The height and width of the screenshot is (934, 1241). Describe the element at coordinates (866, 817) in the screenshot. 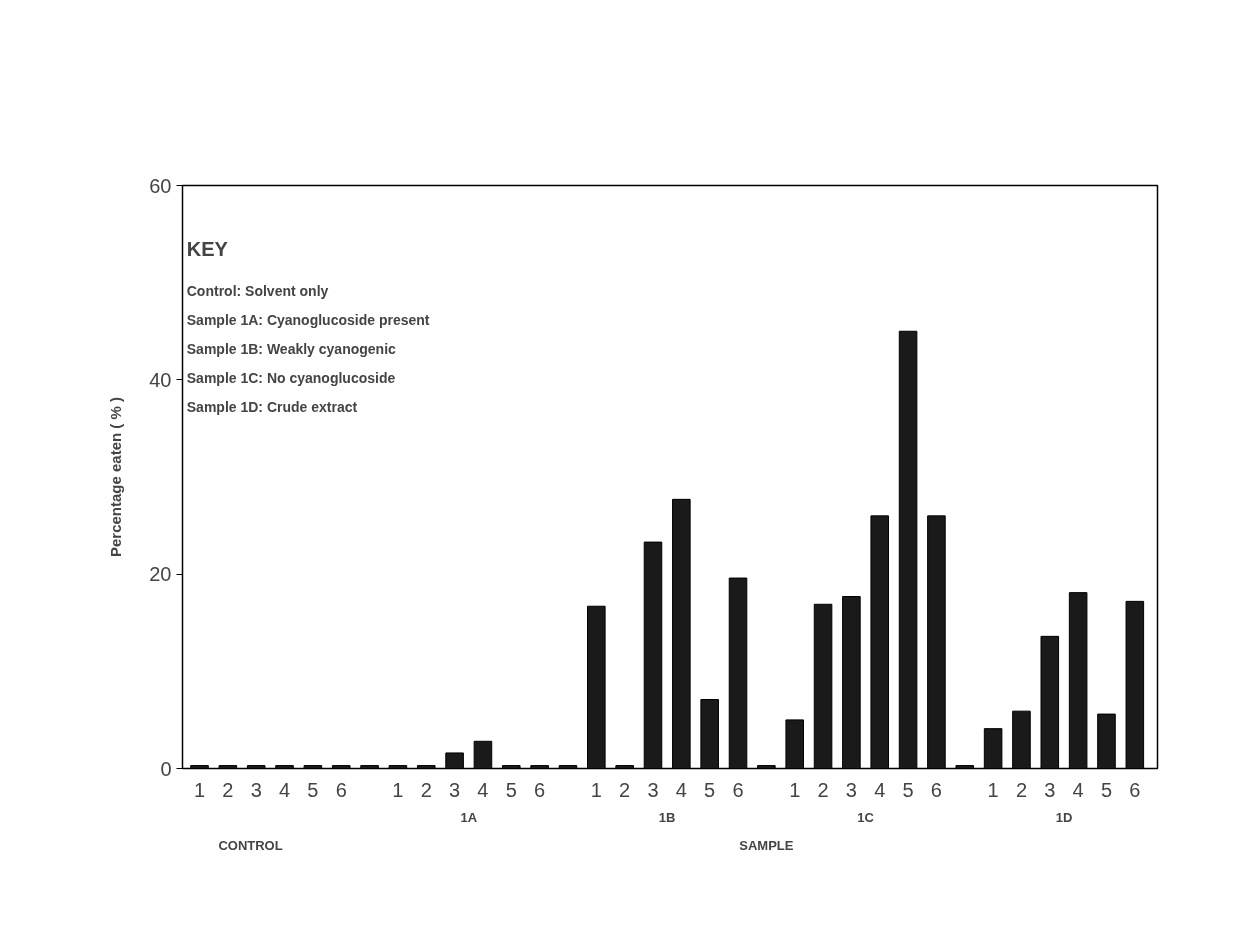

I see `text: 1C` at that location.